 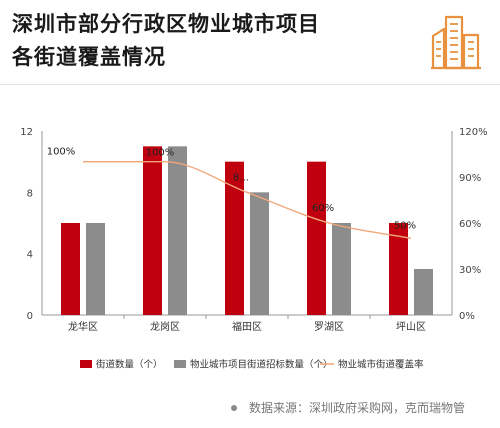 What do you see at coordinates (234, 407) in the screenshot?
I see `bullet-dot` at bounding box center [234, 407].